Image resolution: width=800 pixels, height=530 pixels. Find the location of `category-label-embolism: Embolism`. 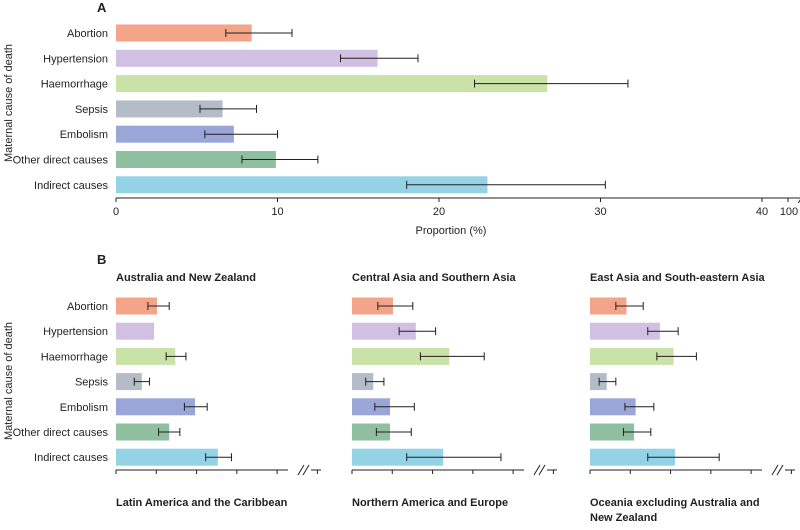

category-label-embolism: Embolism is located at coordinates (84, 135).